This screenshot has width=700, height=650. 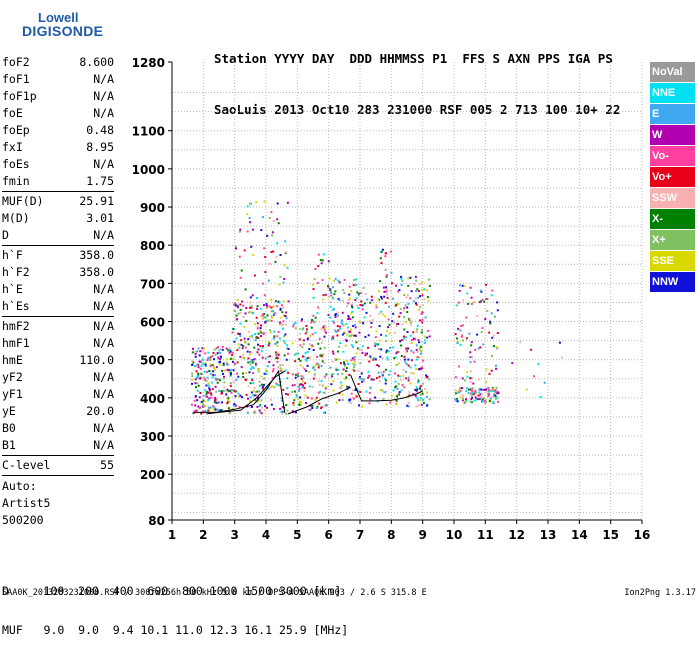 What do you see at coordinates (246, 392) in the screenshot?
I see `ionogram-trace-line` at bounding box center [246, 392].